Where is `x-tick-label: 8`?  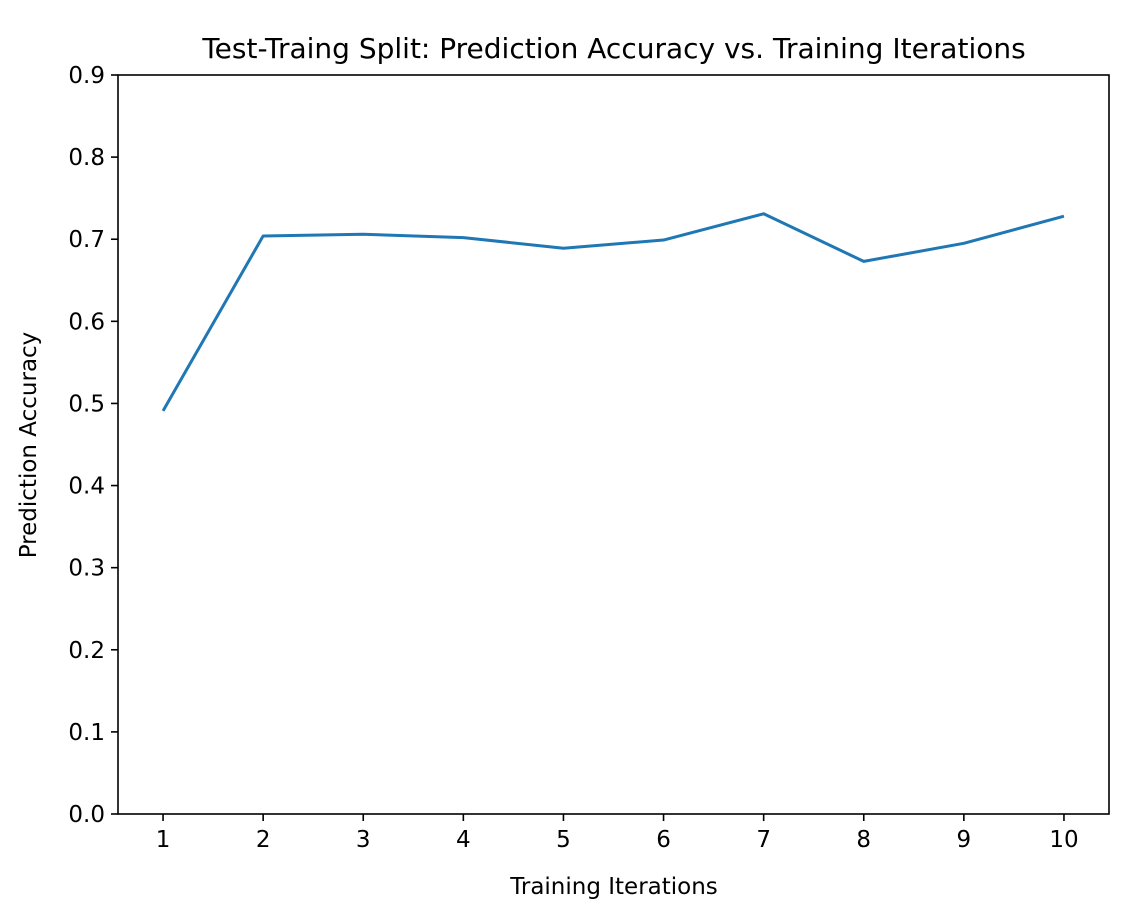 x-tick-label: 8 is located at coordinates (863, 840).